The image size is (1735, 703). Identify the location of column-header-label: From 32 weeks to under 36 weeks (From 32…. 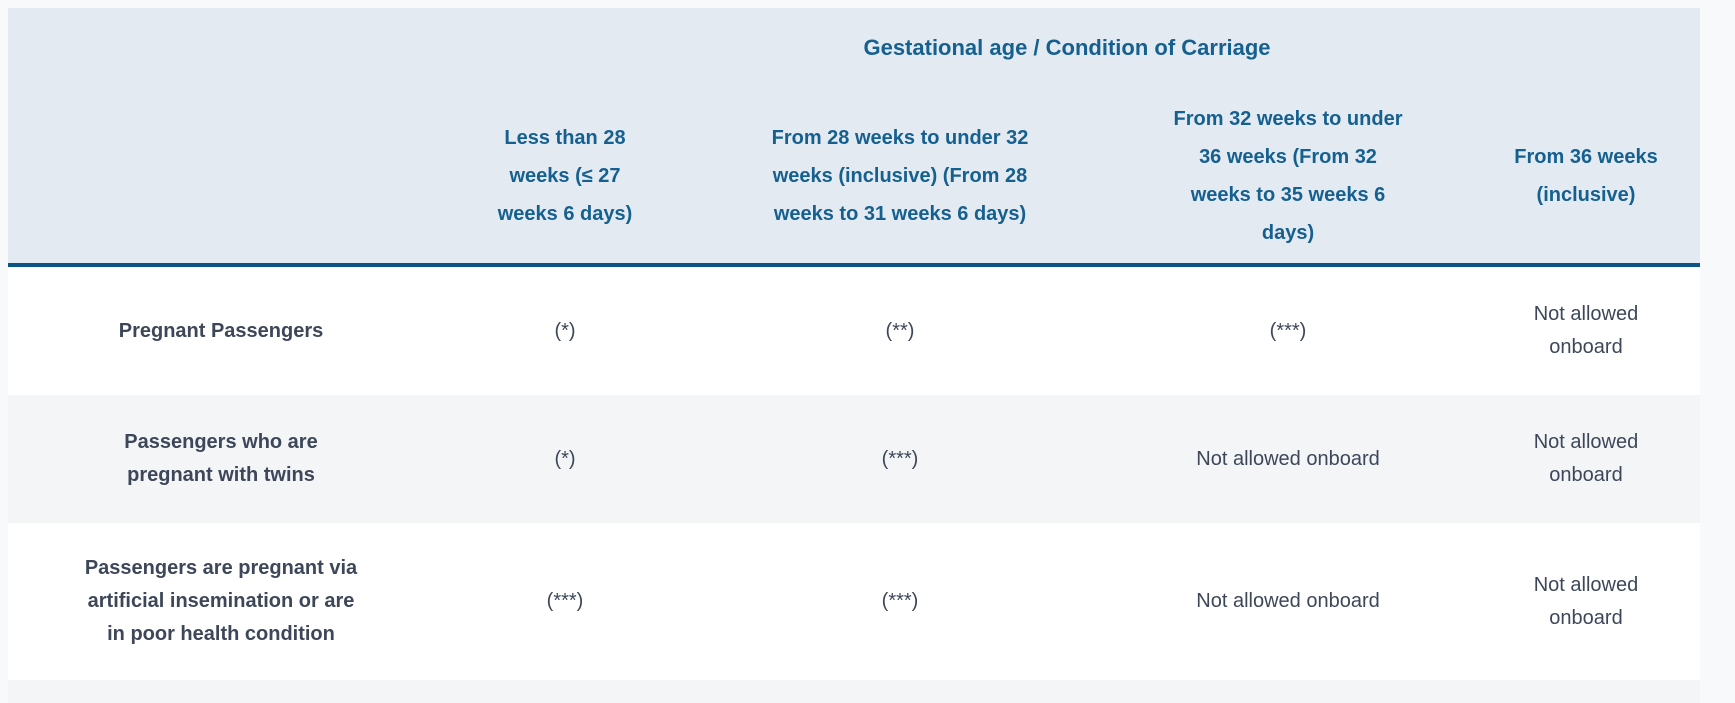
(1288, 175).